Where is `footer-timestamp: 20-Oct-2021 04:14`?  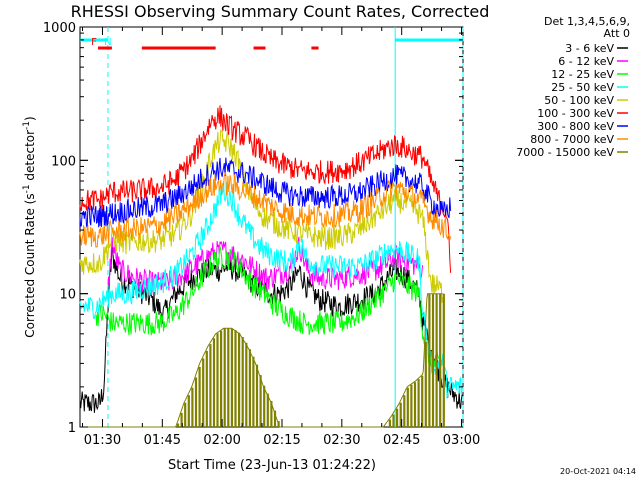 footer-timestamp: 20-Oct-2021 04:14 is located at coordinates (598, 471).